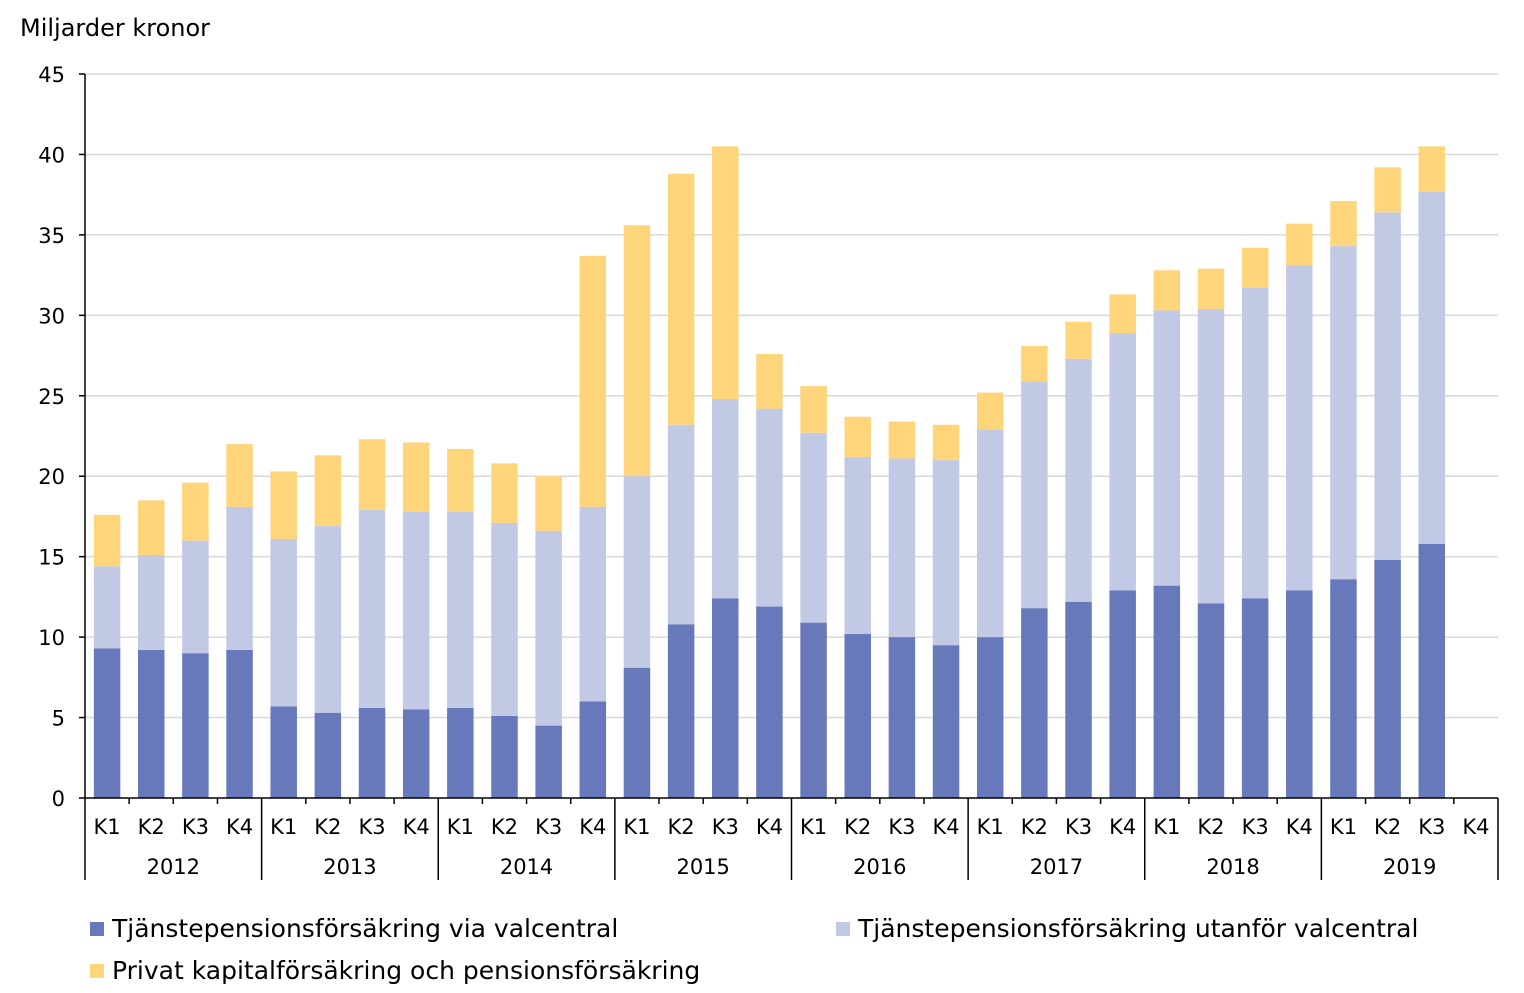 This screenshot has height=993, width=1524. What do you see at coordinates (58, 719) in the screenshot?
I see `y-tick-label: 5` at bounding box center [58, 719].